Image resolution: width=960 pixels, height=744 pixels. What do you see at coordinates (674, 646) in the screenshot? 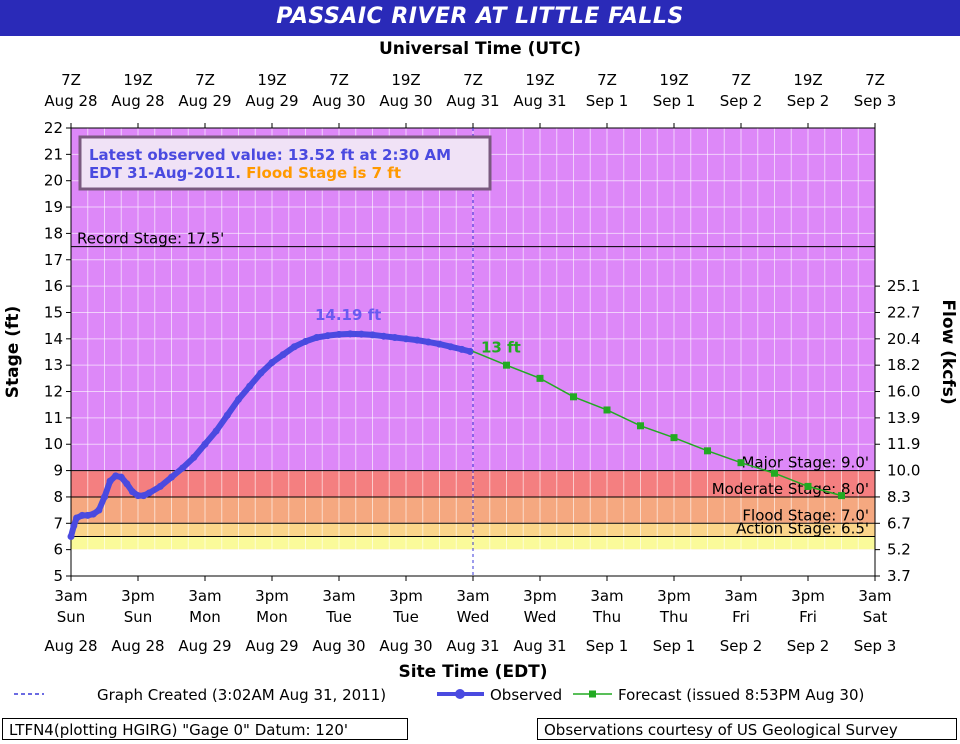
I see `x-tick-date: Sep 1` at bounding box center [674, 646].